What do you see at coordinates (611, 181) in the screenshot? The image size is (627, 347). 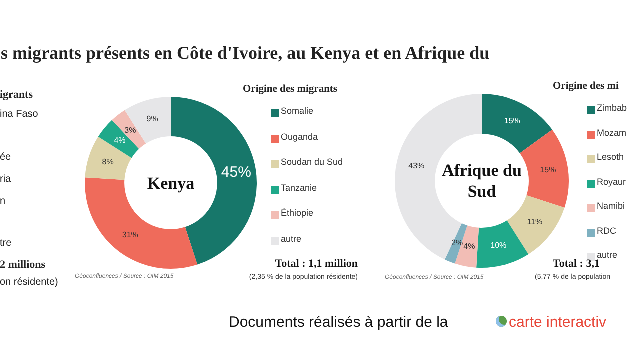 I see `legend-label: Royaur` at bounding box center [611, 181].